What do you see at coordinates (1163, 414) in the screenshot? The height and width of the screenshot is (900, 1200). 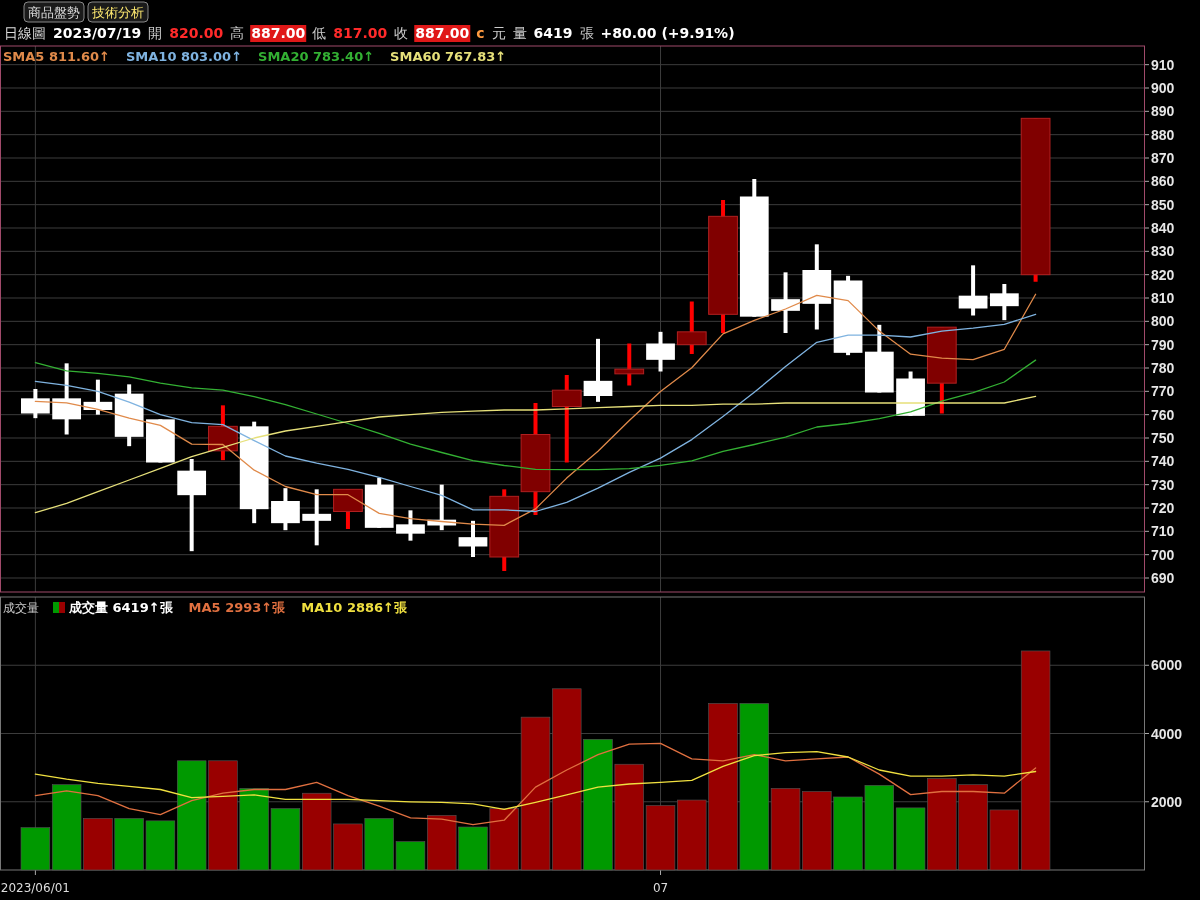 I see `y-tick-label: 760` at bounding box center [1163, 414].